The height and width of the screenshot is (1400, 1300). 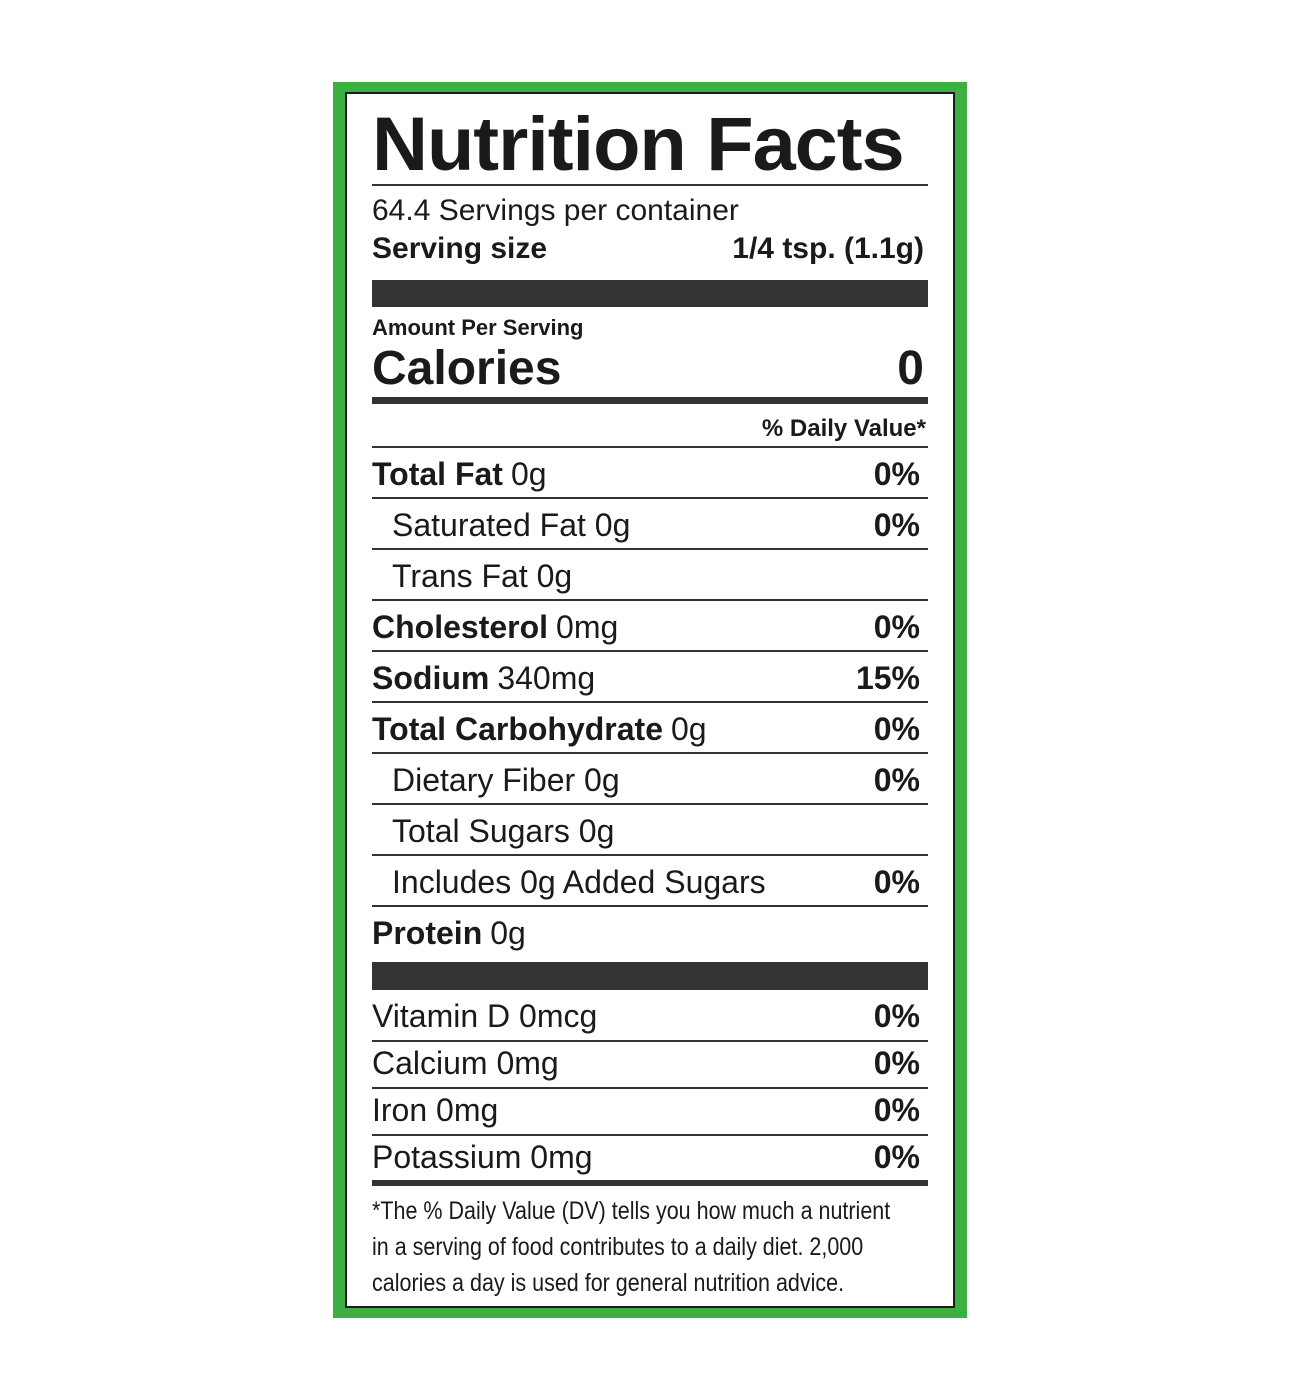 I want to click on serving-size-value: 1/4 tsp. (1.1g), so click(x=828, y=248).